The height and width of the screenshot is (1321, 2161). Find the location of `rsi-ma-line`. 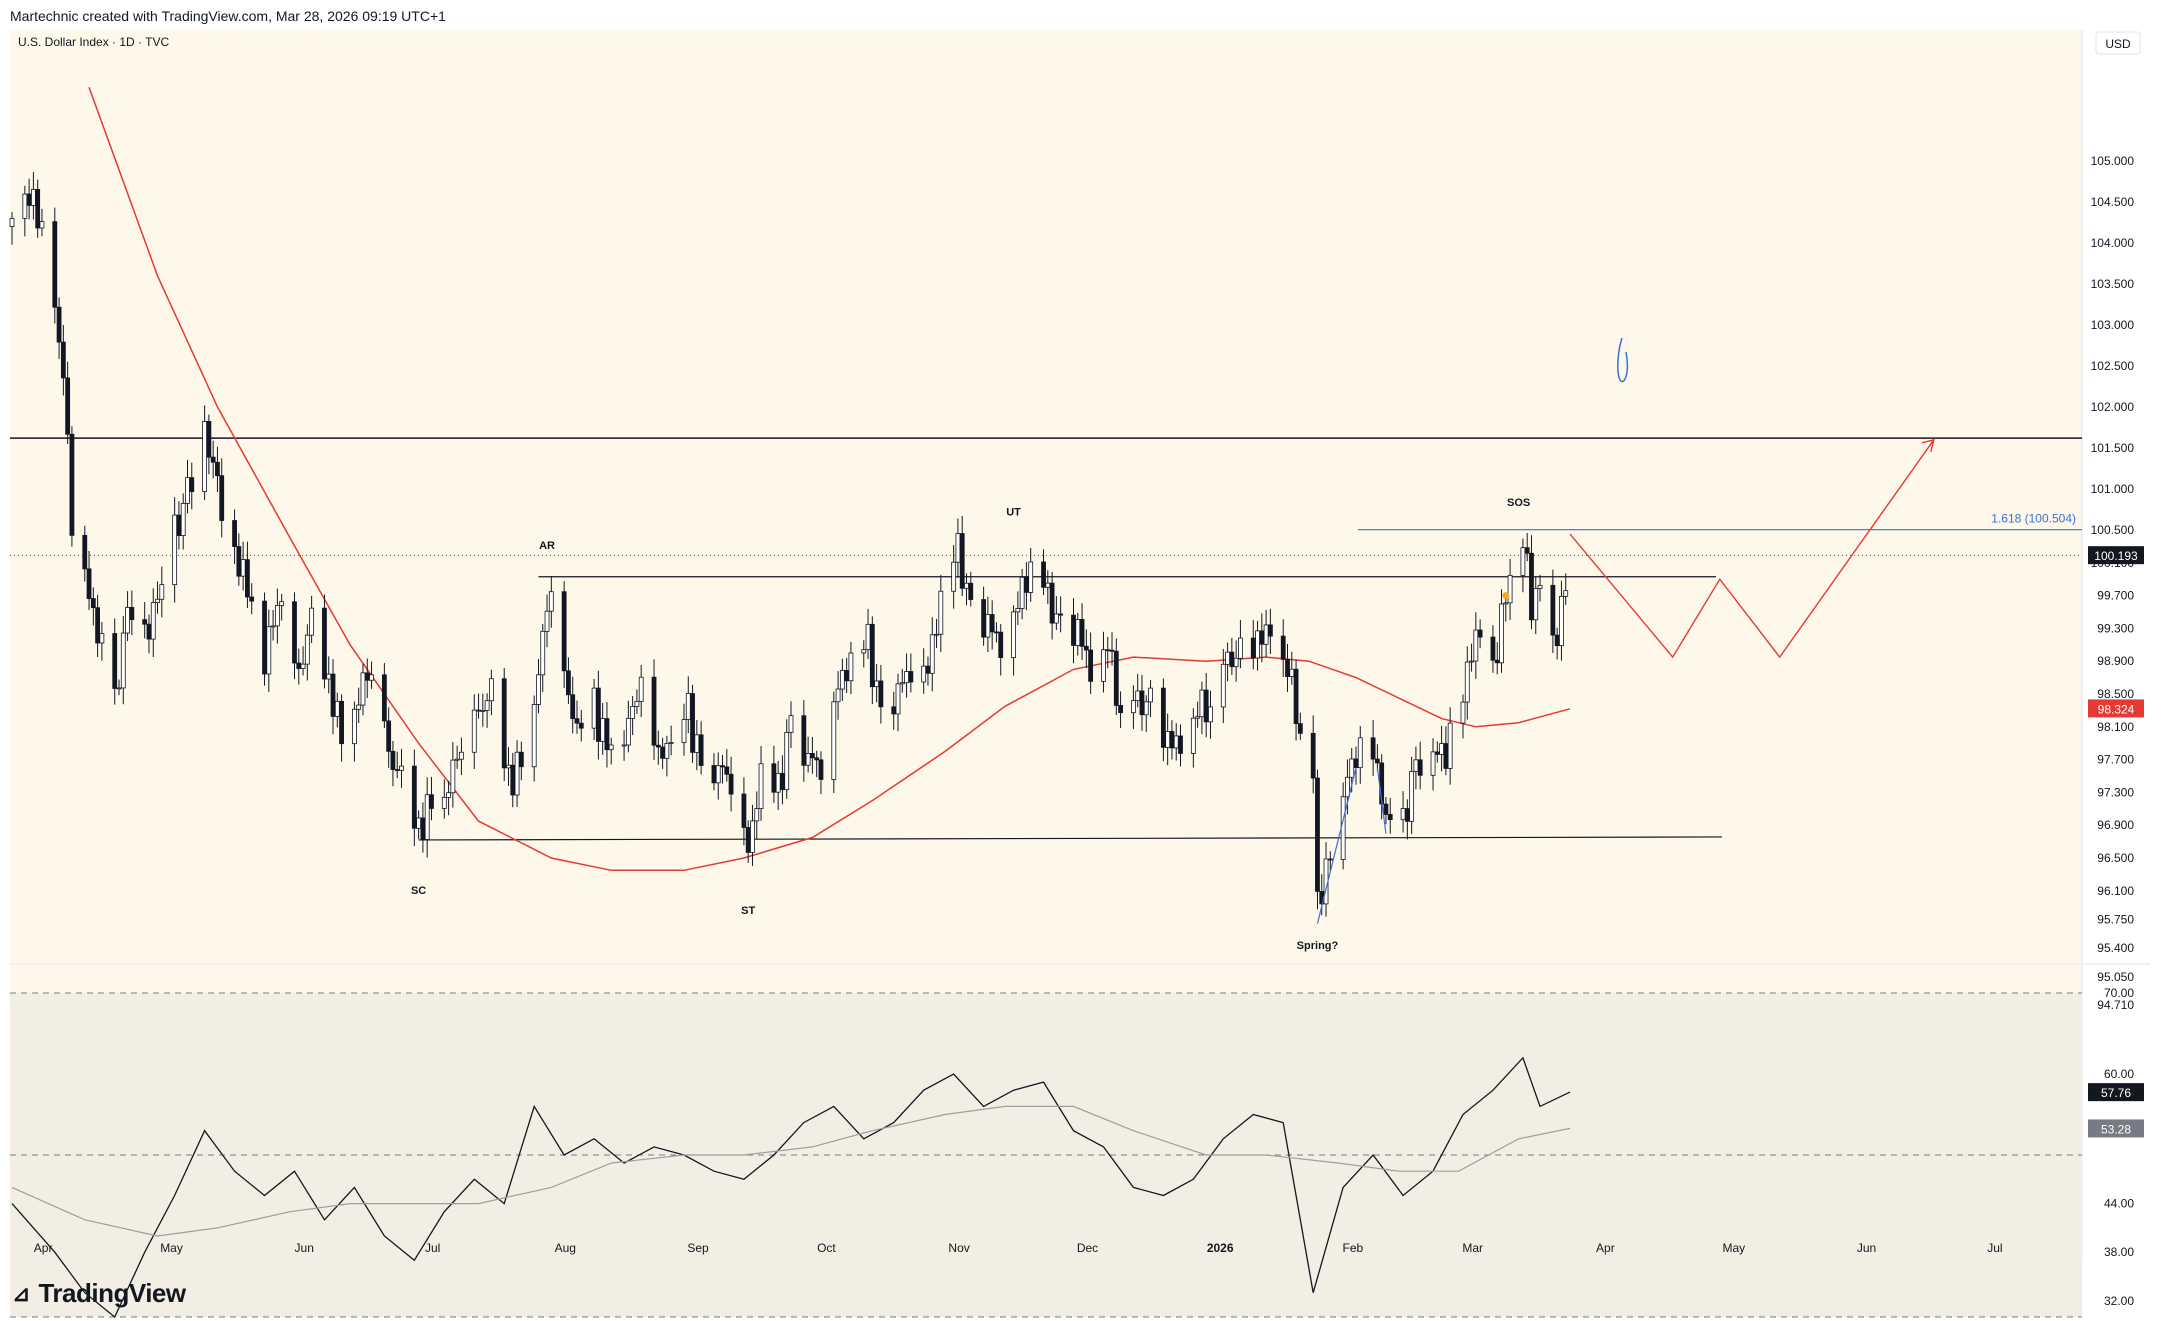

rsi-ma-line is located at coordinates (791, 1171).